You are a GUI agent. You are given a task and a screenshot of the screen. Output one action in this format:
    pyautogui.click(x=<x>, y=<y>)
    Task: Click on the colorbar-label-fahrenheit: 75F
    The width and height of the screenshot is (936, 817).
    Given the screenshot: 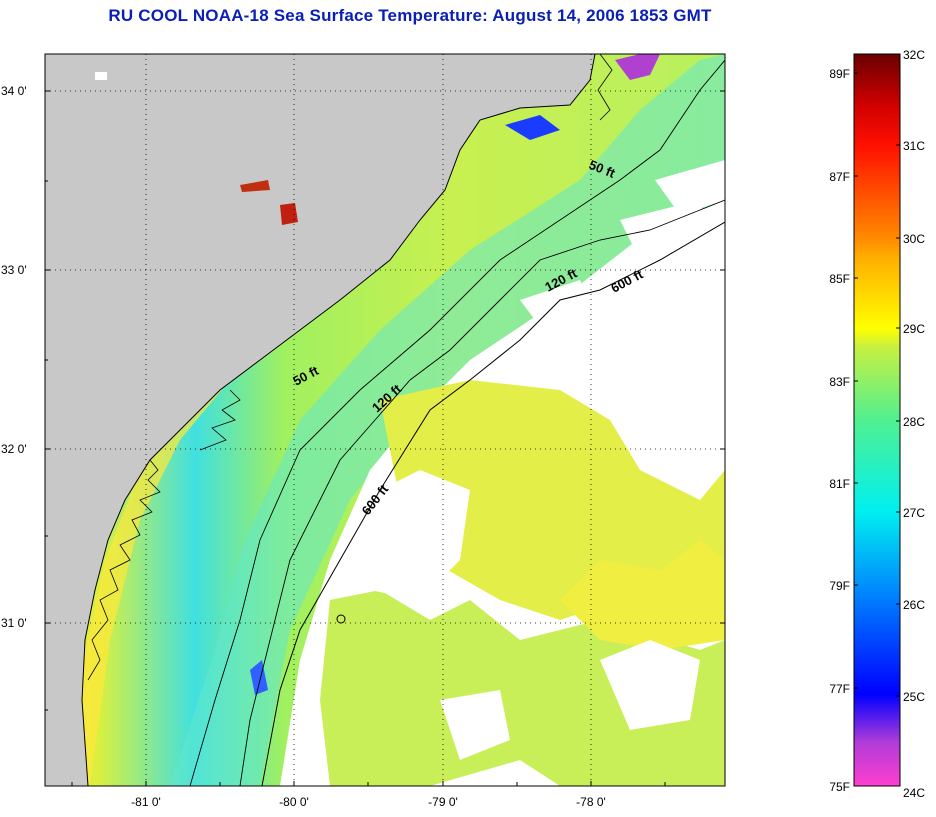 What is the action you would take?
    pyautogui.click(x=839, y=787)
    